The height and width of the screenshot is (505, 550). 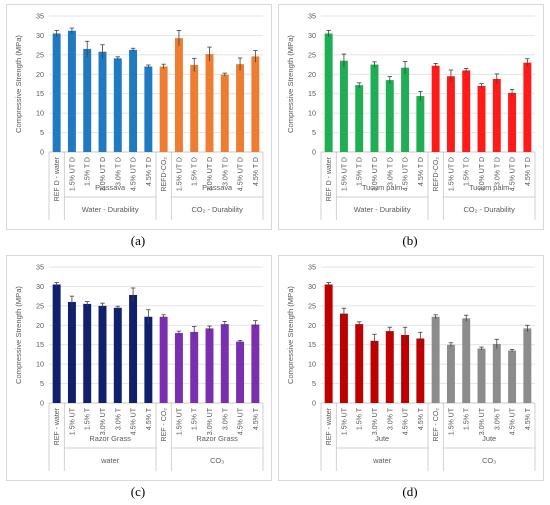 I want to click on group-condition-label: CO₂ - Durability, so click(x=489, y=209).